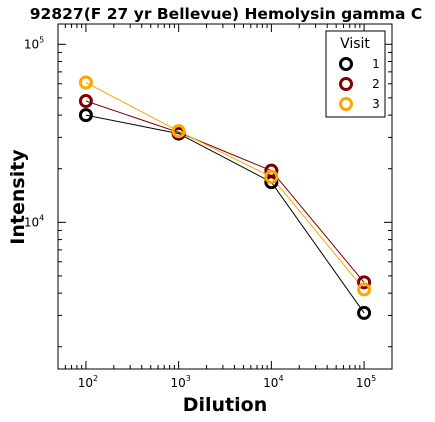 The width and height of the screenshot is (435, 422). I want to click on legend-label-2: 2, so click(376, 84).